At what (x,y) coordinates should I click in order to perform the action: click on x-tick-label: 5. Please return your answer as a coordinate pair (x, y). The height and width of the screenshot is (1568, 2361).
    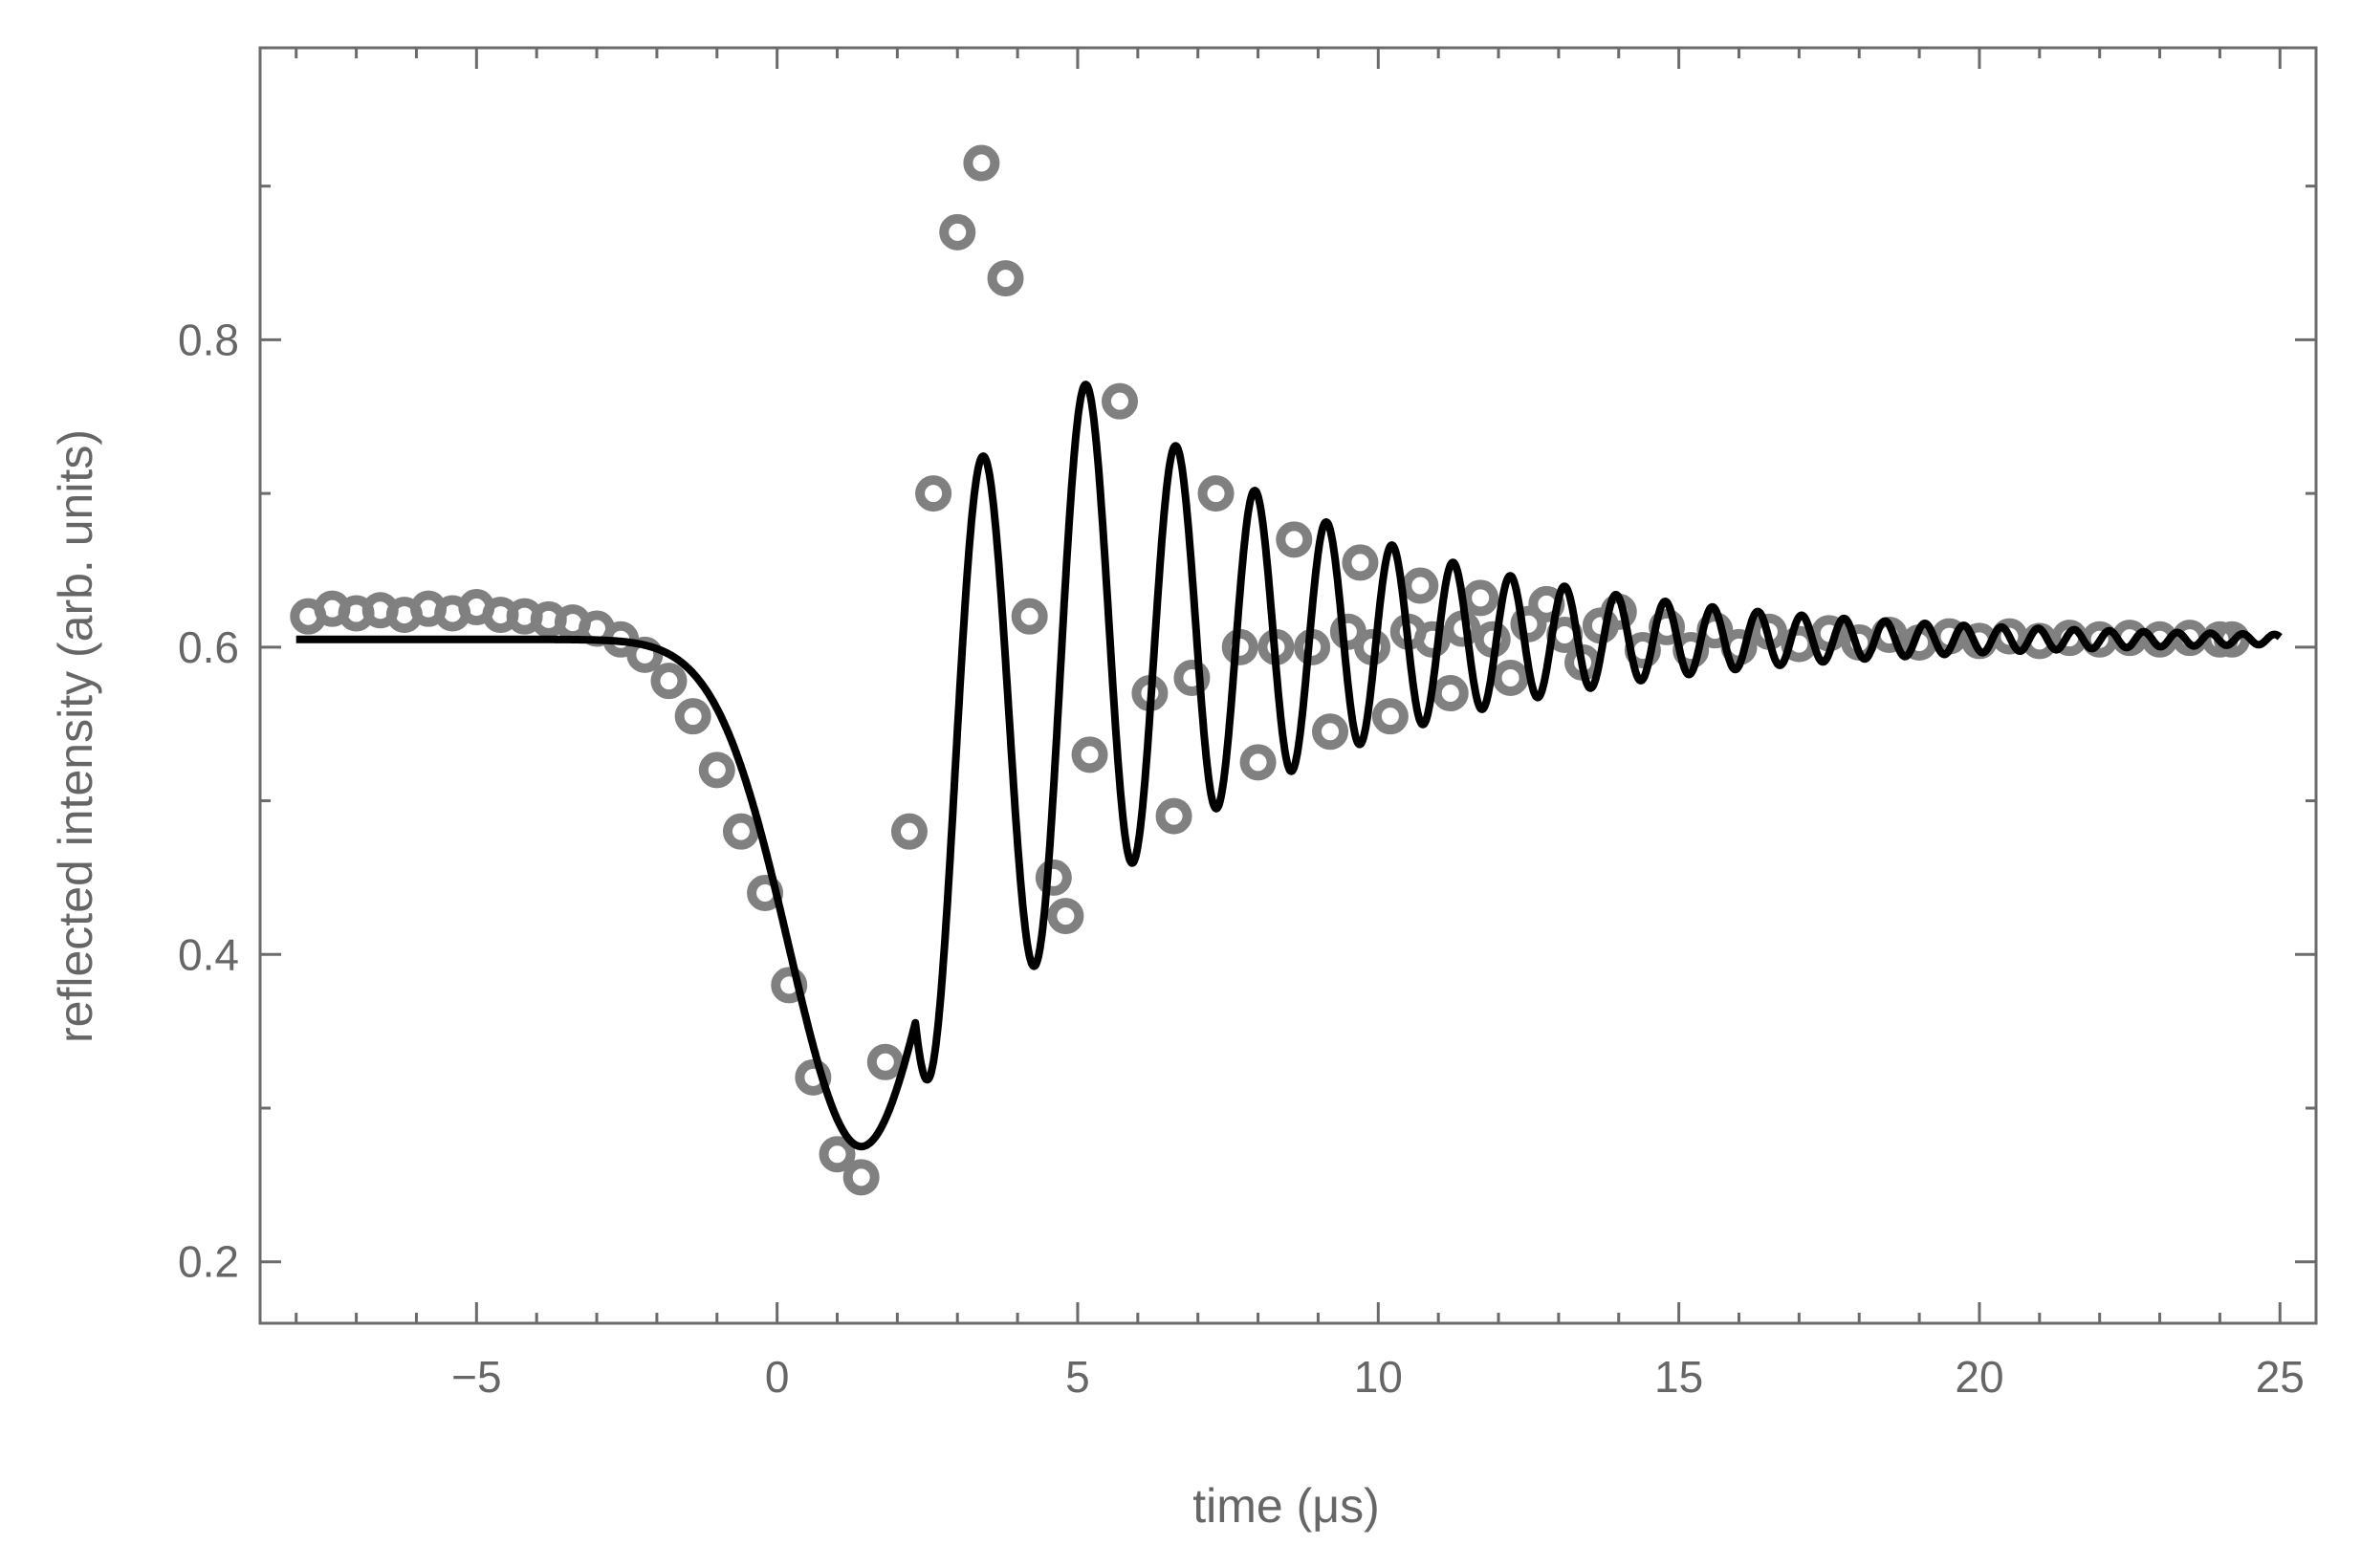
    Looking at the image, I should click on (1077, 1377).